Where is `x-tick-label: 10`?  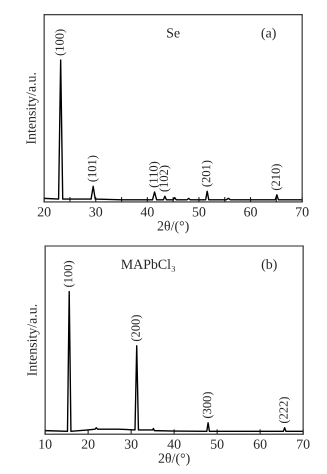 x-tick-label: 10 is located at coordinates (45, 444).